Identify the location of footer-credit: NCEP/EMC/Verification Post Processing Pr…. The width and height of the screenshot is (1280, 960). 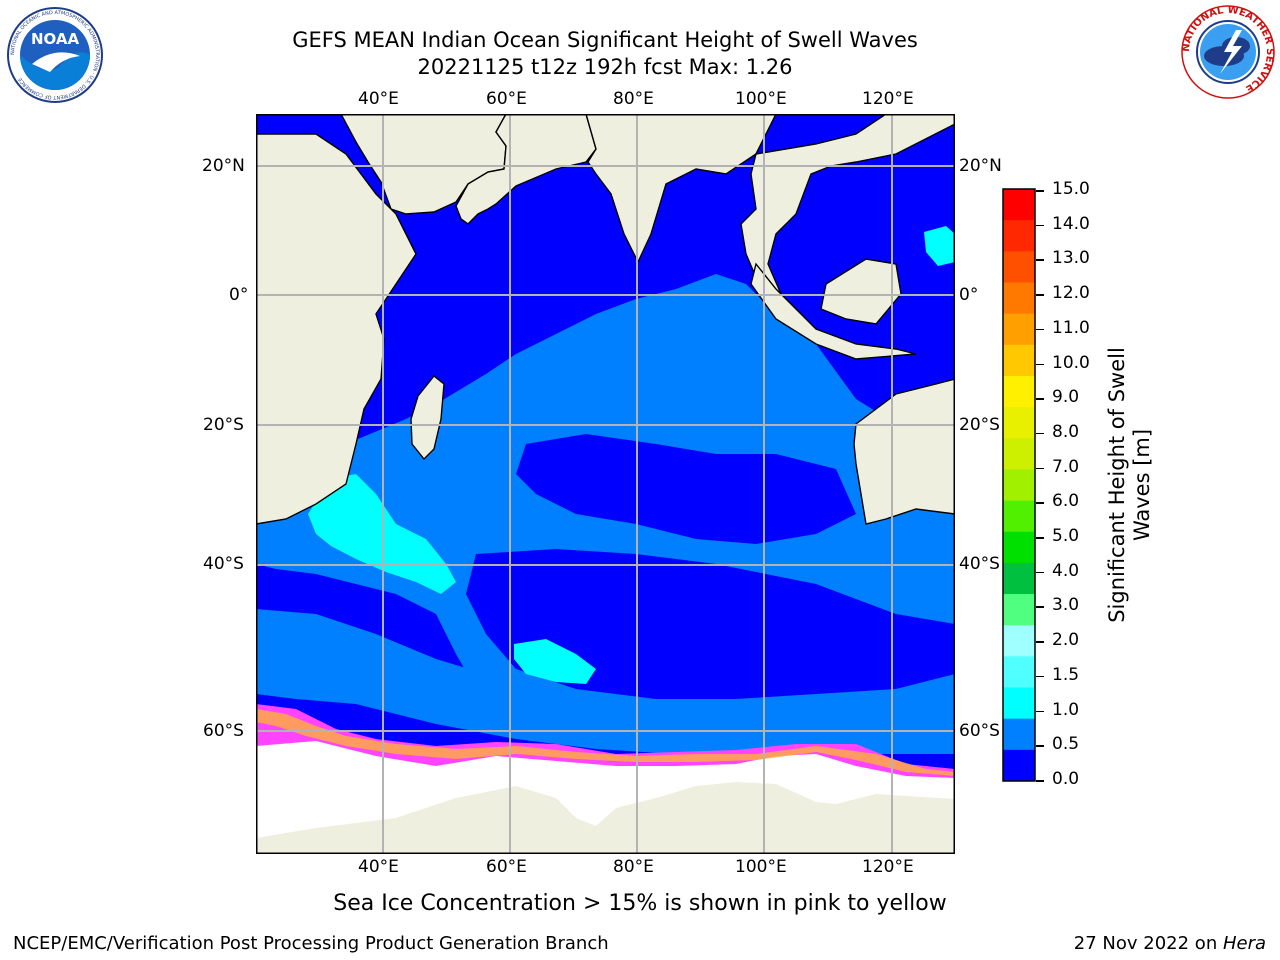
(311, 943).